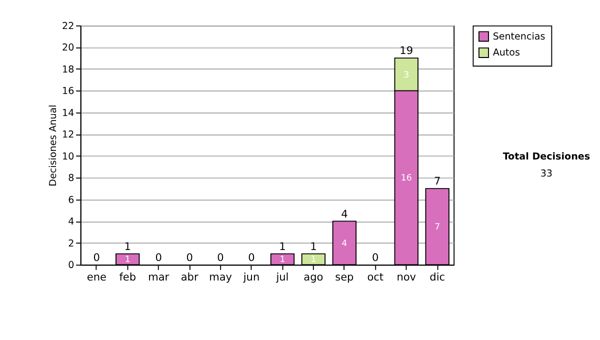 This screenshot has width=600, height=340. Describe the element at coordinates (546, 156) in the screenshot. I see `text: Total Decisiones` at that location.